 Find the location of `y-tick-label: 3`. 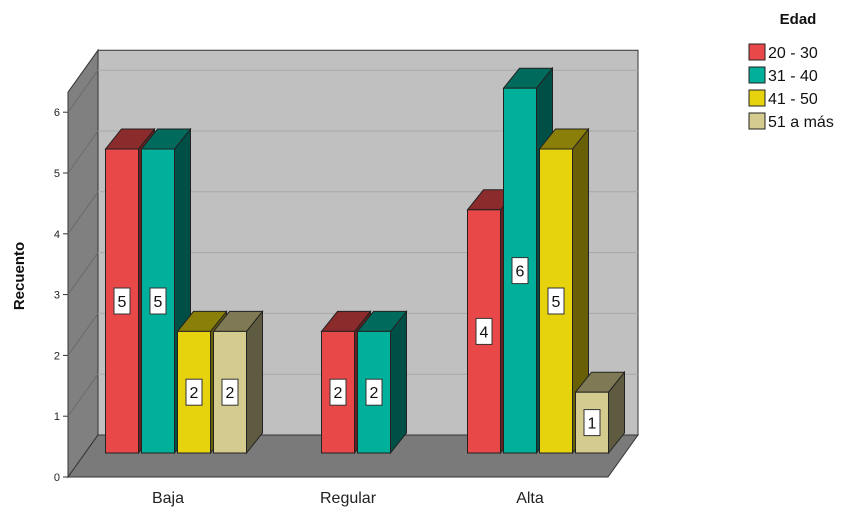

y-tick-label: 3 is located at coordinates (57, 296).